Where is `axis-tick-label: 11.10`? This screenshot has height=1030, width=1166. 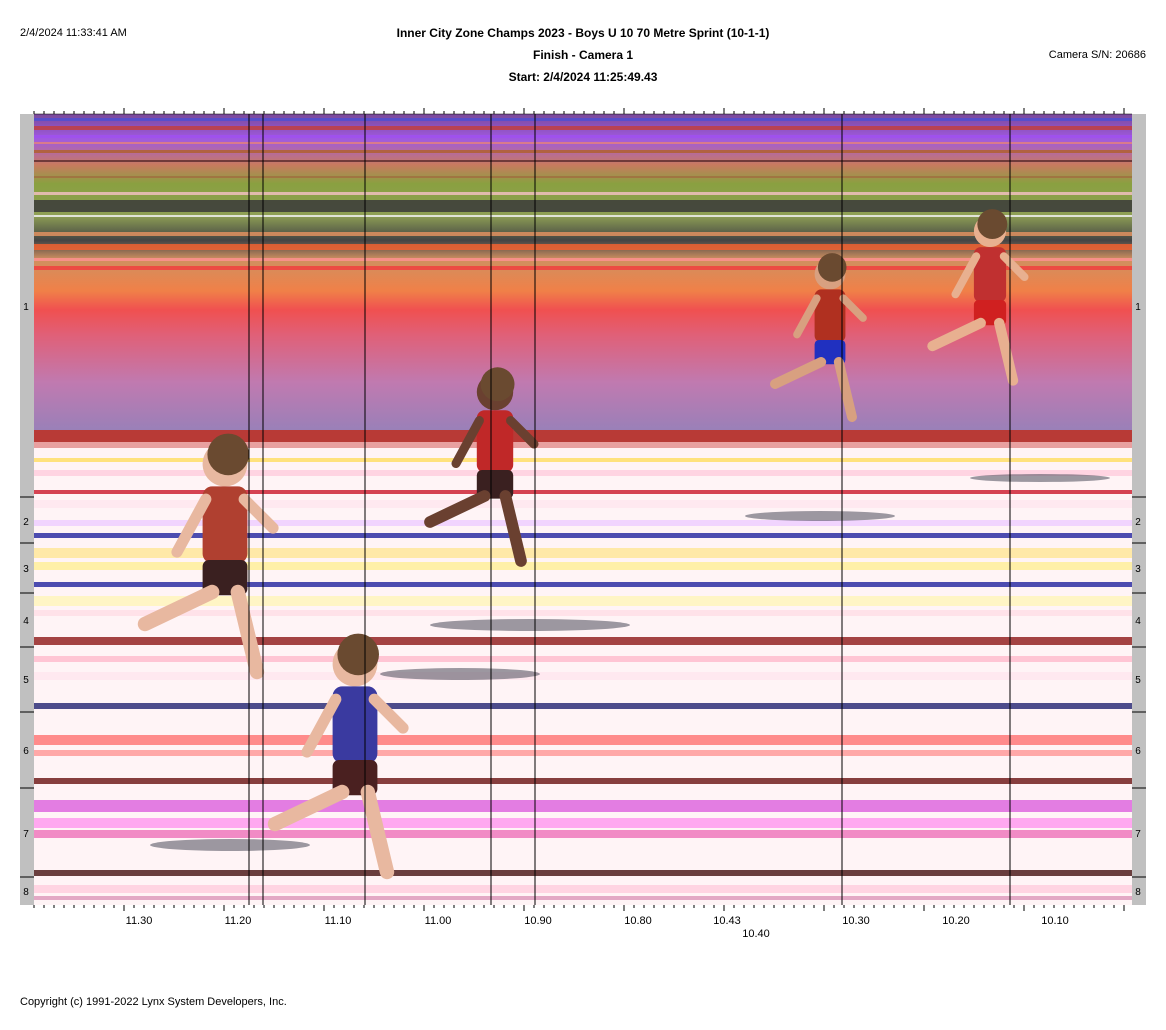
axis-tick-label: 11.10 is located at coordinates (338, 921).